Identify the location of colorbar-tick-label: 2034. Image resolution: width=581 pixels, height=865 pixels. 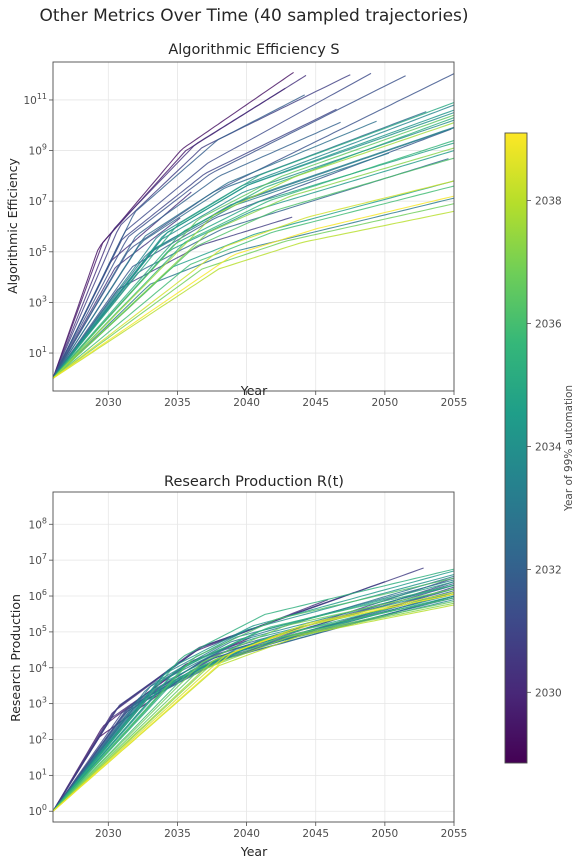
(548, 447).